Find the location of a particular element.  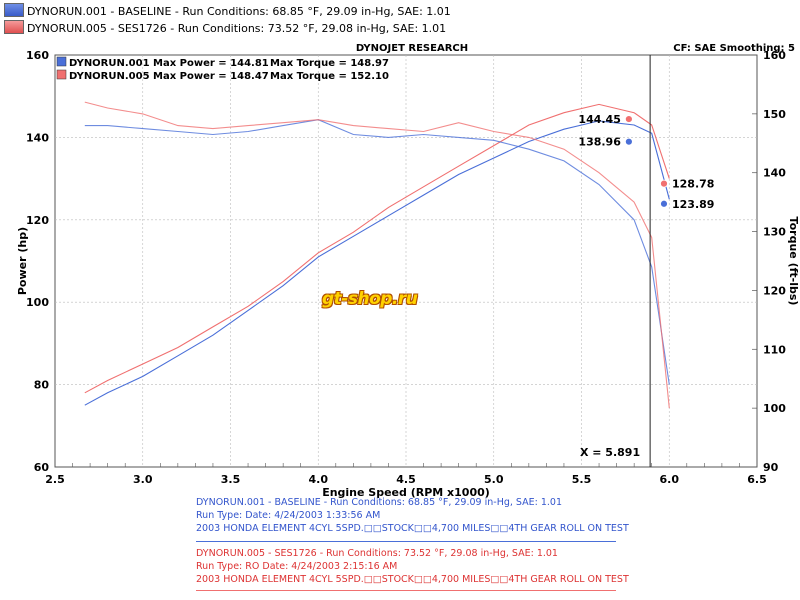

cursor-value-run1_torque: 138.96 is located at coordinates (599, 142).